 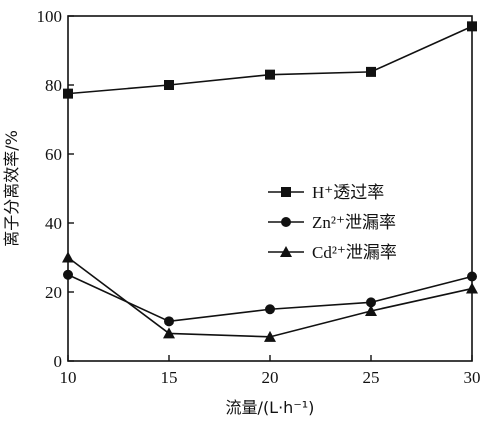 I want to click on legend-item: Cd²⁺泄漏率, so click(x=332, y=252).